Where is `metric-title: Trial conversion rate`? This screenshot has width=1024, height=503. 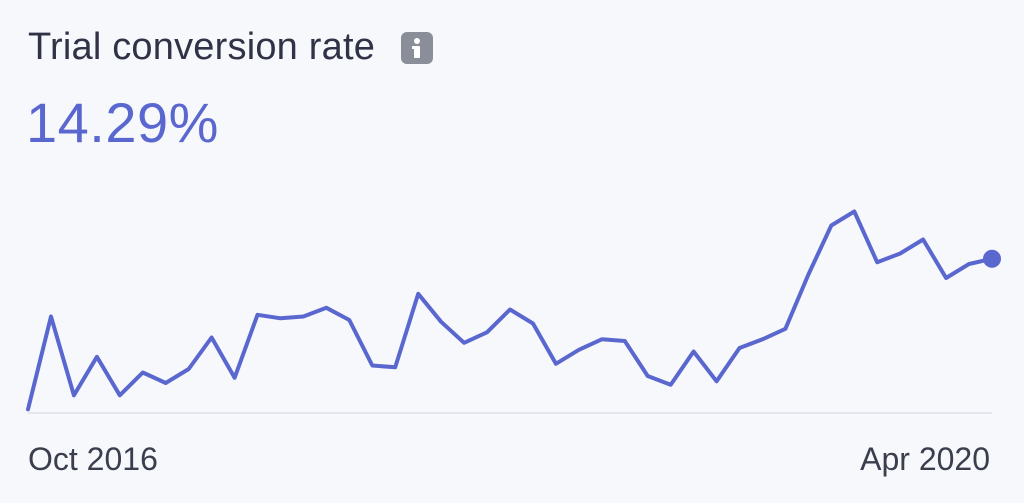 metric-title: Trial conversion rate is located at coordinates (202, 47).